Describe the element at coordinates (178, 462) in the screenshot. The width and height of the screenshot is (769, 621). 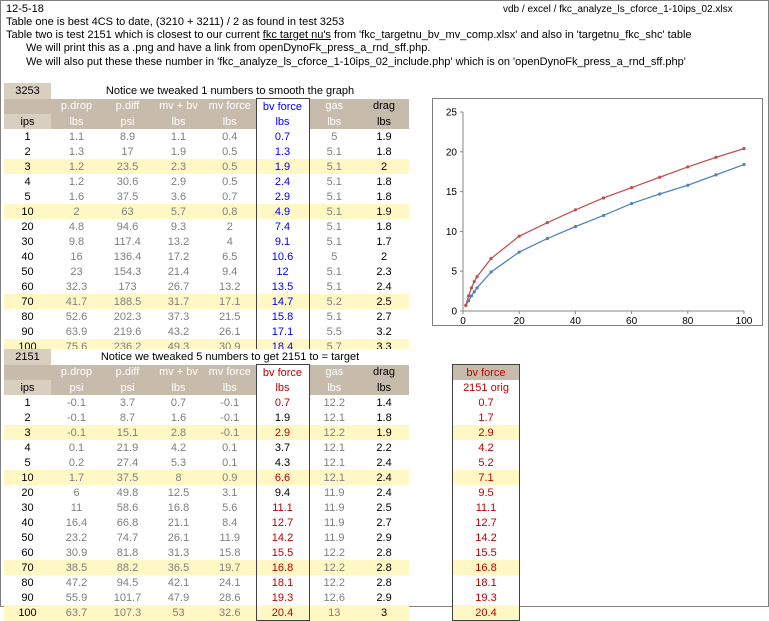
I see `table-cell: 5.3` at that location.